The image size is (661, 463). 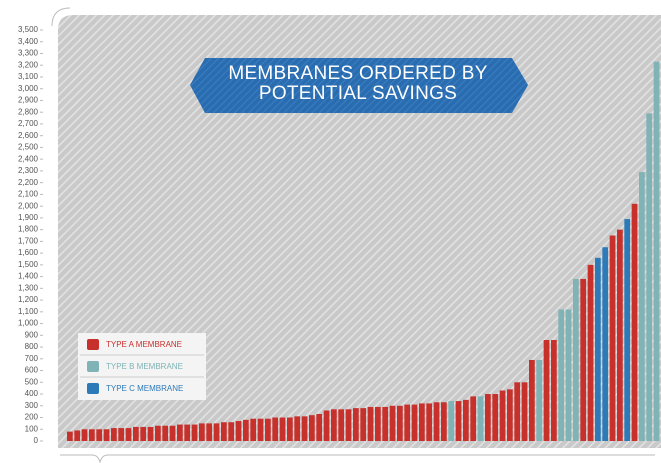 I want to click on legend-label: TYPE B MEMBRANE, so click(x=144, y=366).